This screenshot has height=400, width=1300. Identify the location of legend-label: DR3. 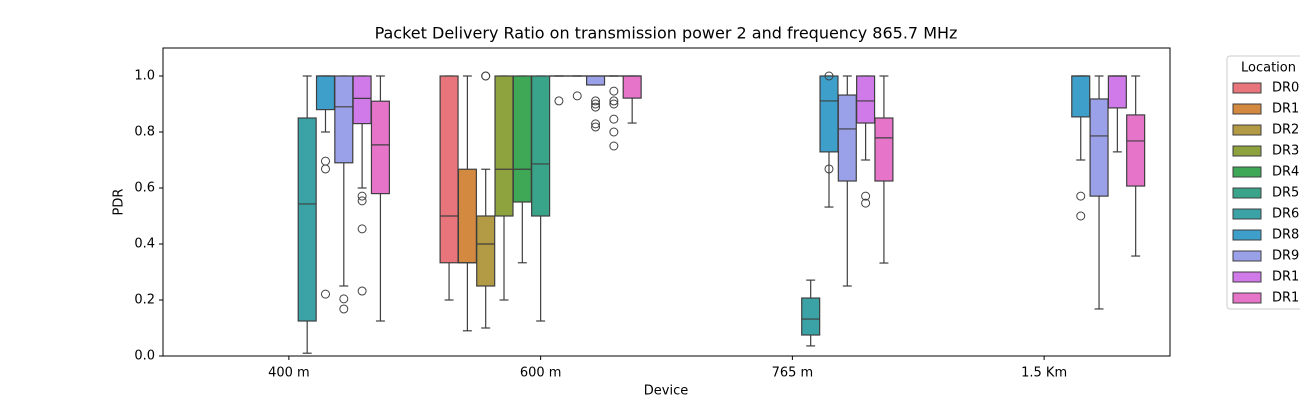
(1285, 151).